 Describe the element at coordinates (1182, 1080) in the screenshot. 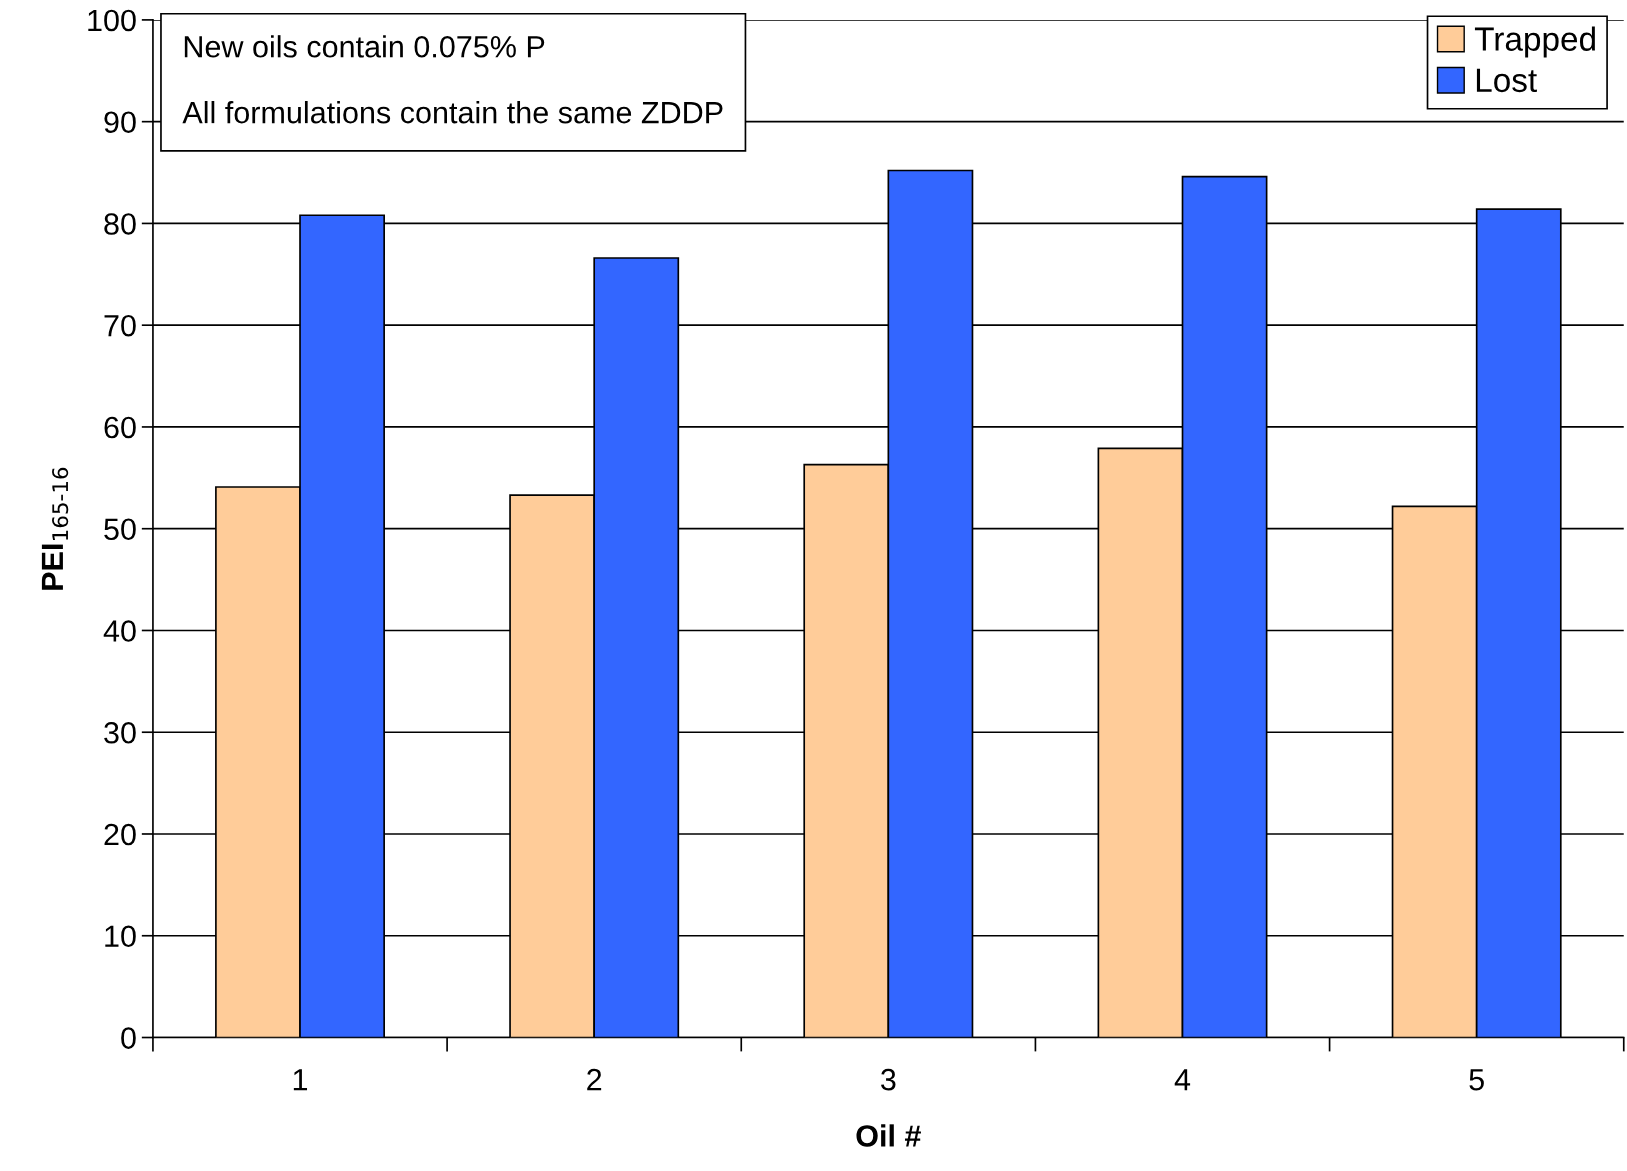

I see `x-tick-label: 4` at that location.